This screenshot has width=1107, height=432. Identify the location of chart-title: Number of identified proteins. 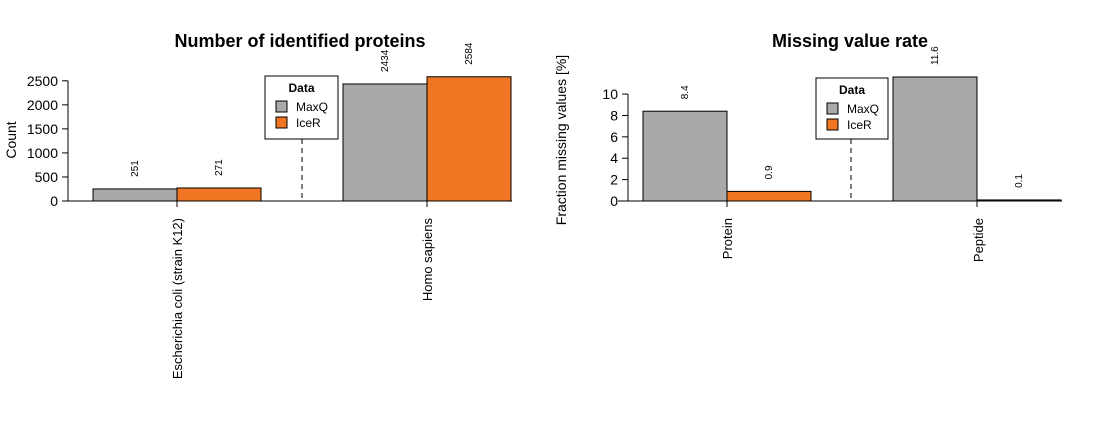
(299, 41).